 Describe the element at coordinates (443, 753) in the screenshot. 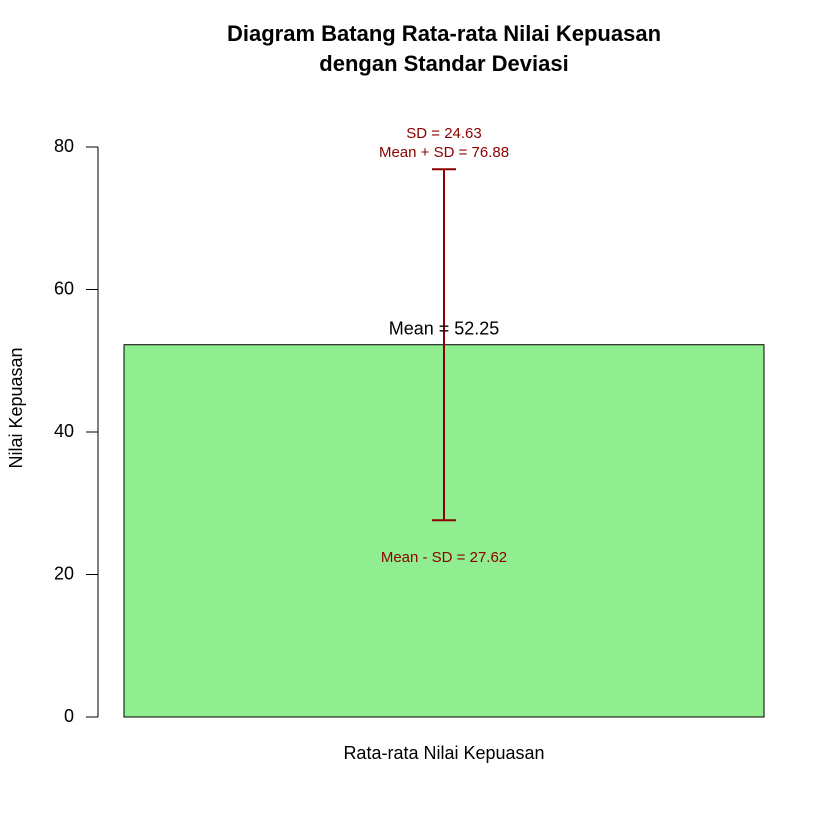

I see `category-label: Rata-rata Nilai Kepuasan` at that location.